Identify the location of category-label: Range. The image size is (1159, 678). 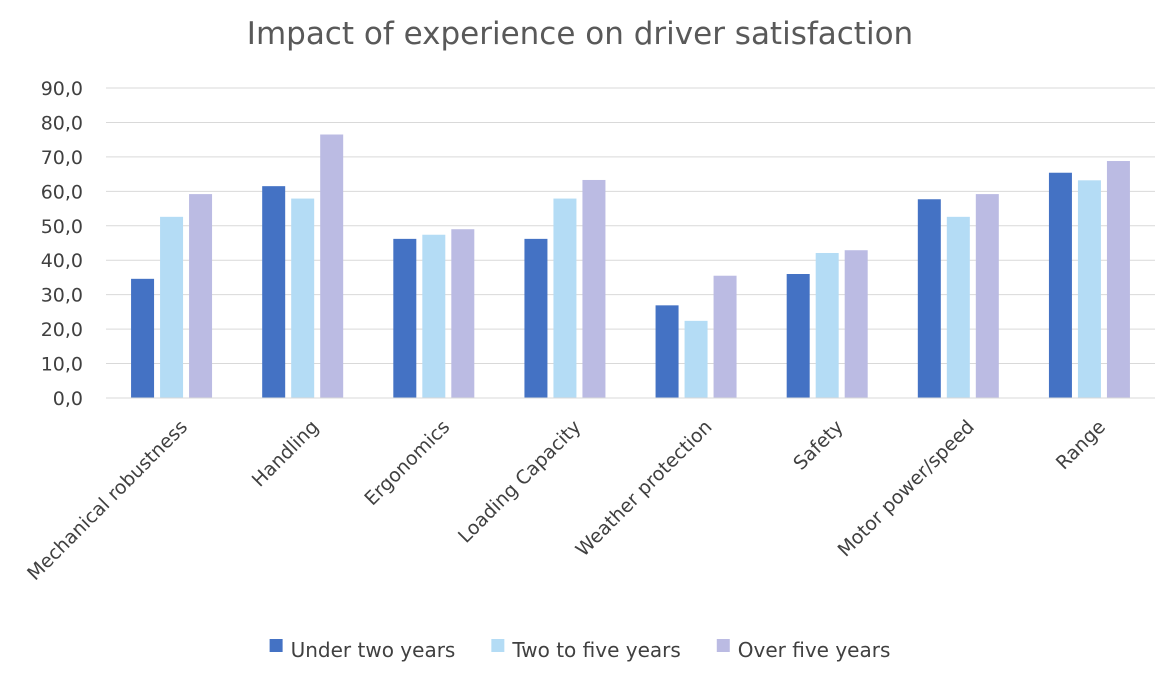
(1081, 445).